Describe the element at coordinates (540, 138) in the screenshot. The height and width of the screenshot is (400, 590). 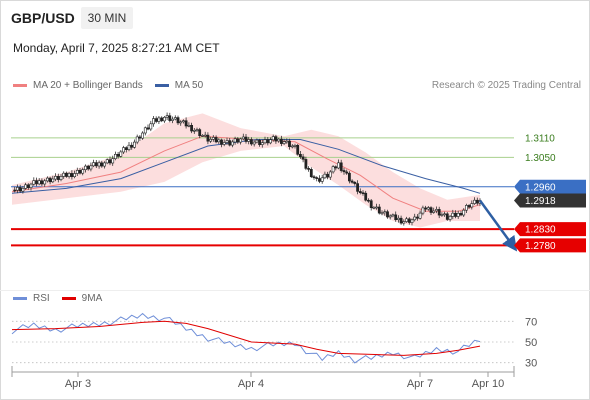
I see `level-tag-1.3110: 1.3110` at that location.